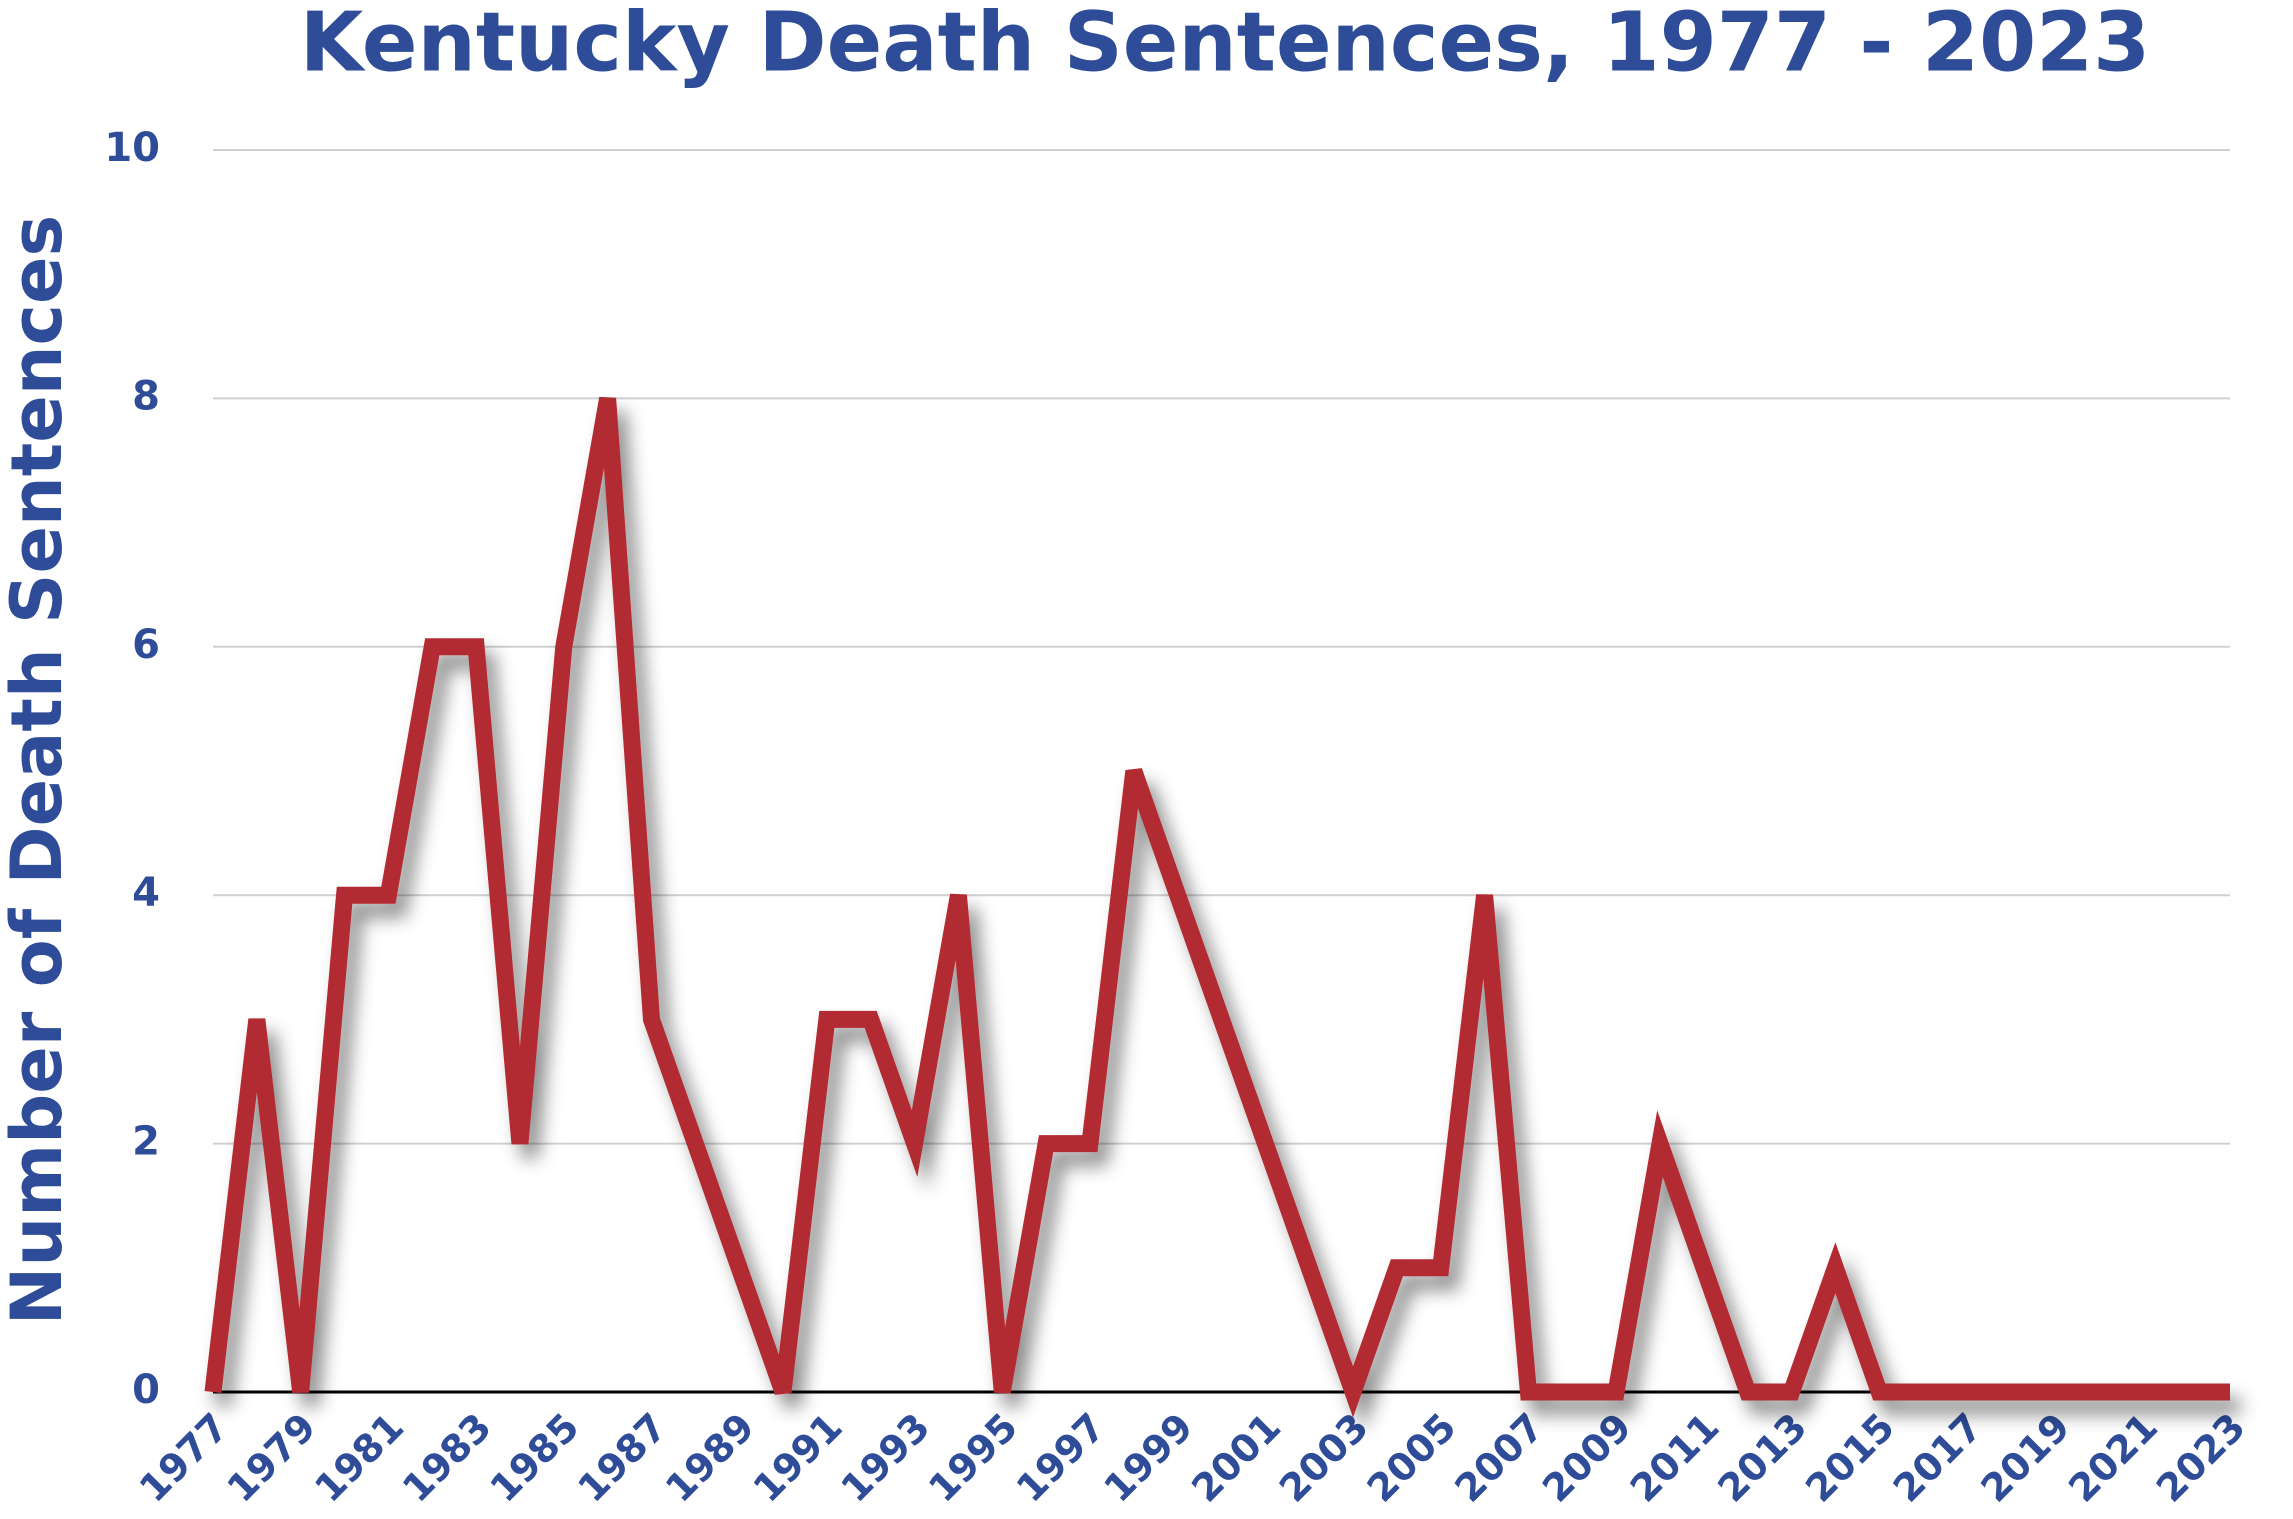  What do you see at coordinates (2201, 1458) in the screenshot?
I see `x-tick-label: 2023` at bounding box center [2201, 1458].